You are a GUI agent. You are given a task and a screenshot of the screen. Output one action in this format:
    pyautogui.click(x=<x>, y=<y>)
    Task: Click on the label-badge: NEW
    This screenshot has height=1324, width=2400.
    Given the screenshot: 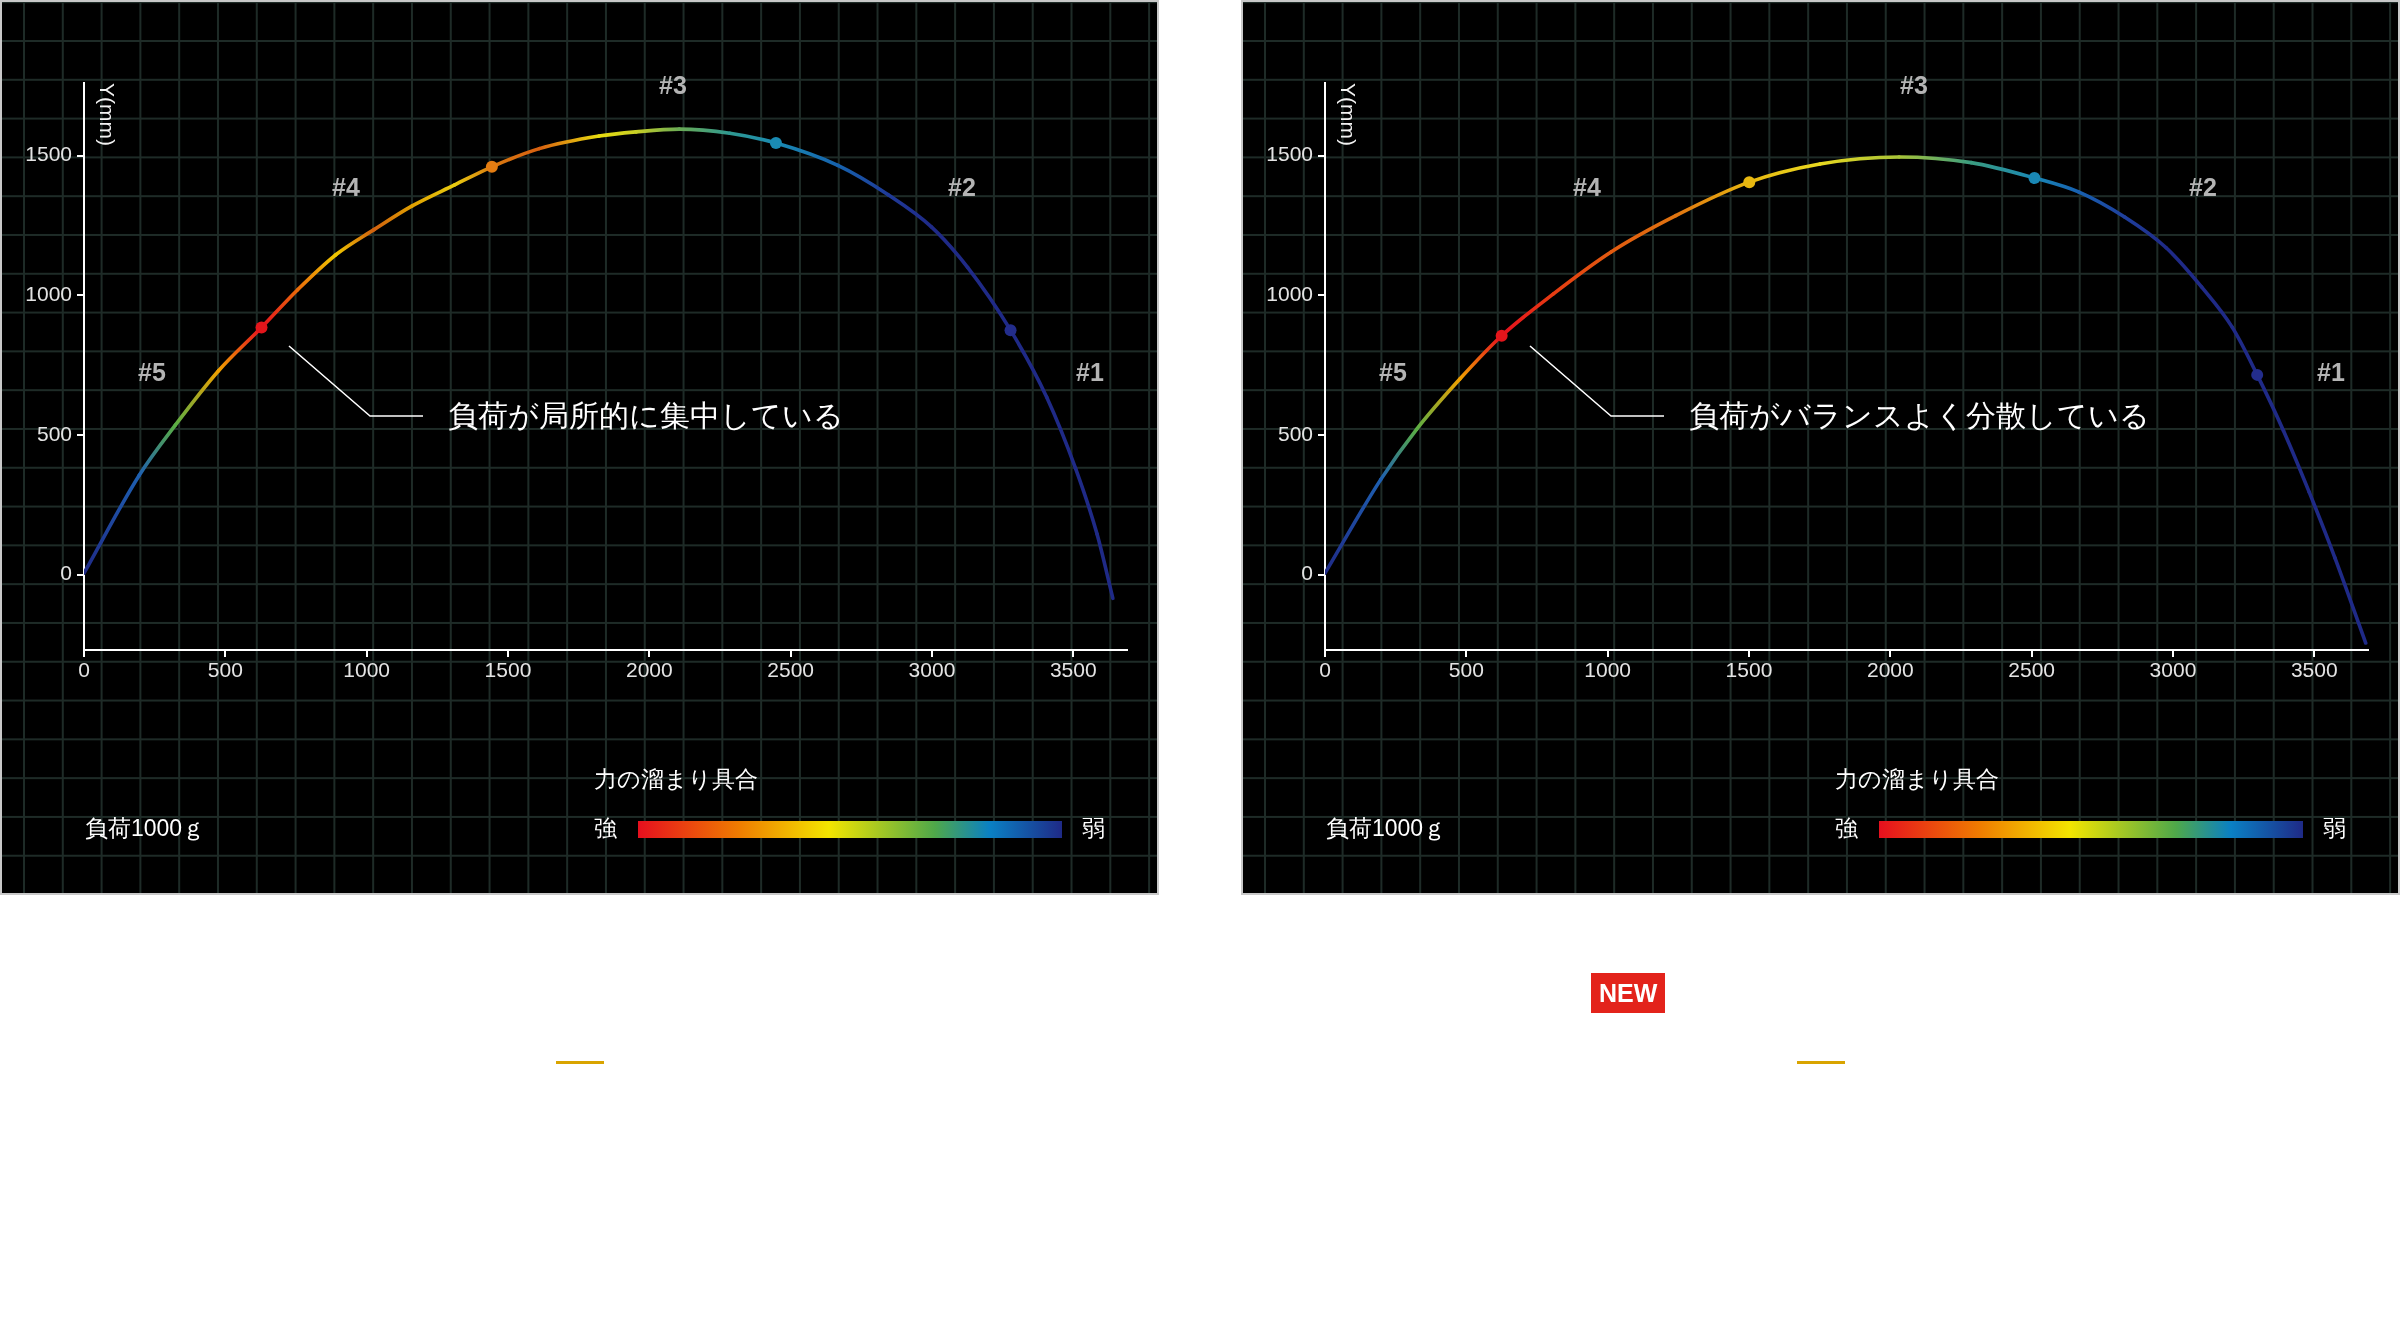 What is the action you would take?
    pyautogui.click(x=1628, y=993)
    